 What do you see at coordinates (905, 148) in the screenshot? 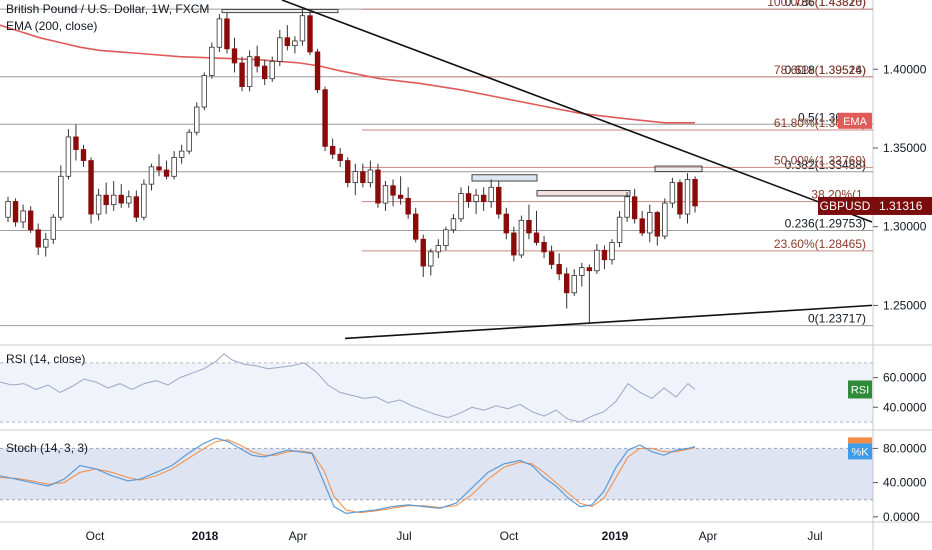
I see `y-tick-label: 1.35000` at bounding box center [905, 148].